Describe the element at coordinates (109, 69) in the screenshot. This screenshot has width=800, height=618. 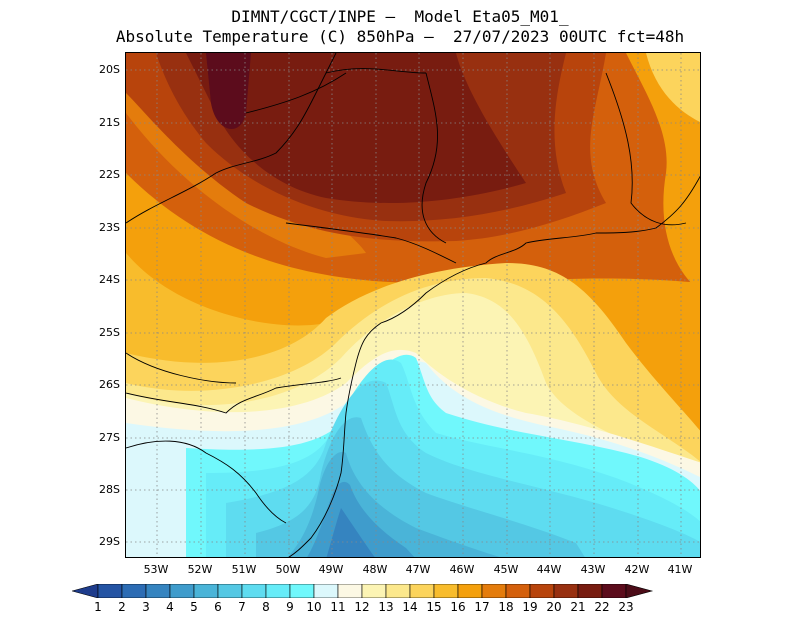
I see `lat-label: 20S` at that location.